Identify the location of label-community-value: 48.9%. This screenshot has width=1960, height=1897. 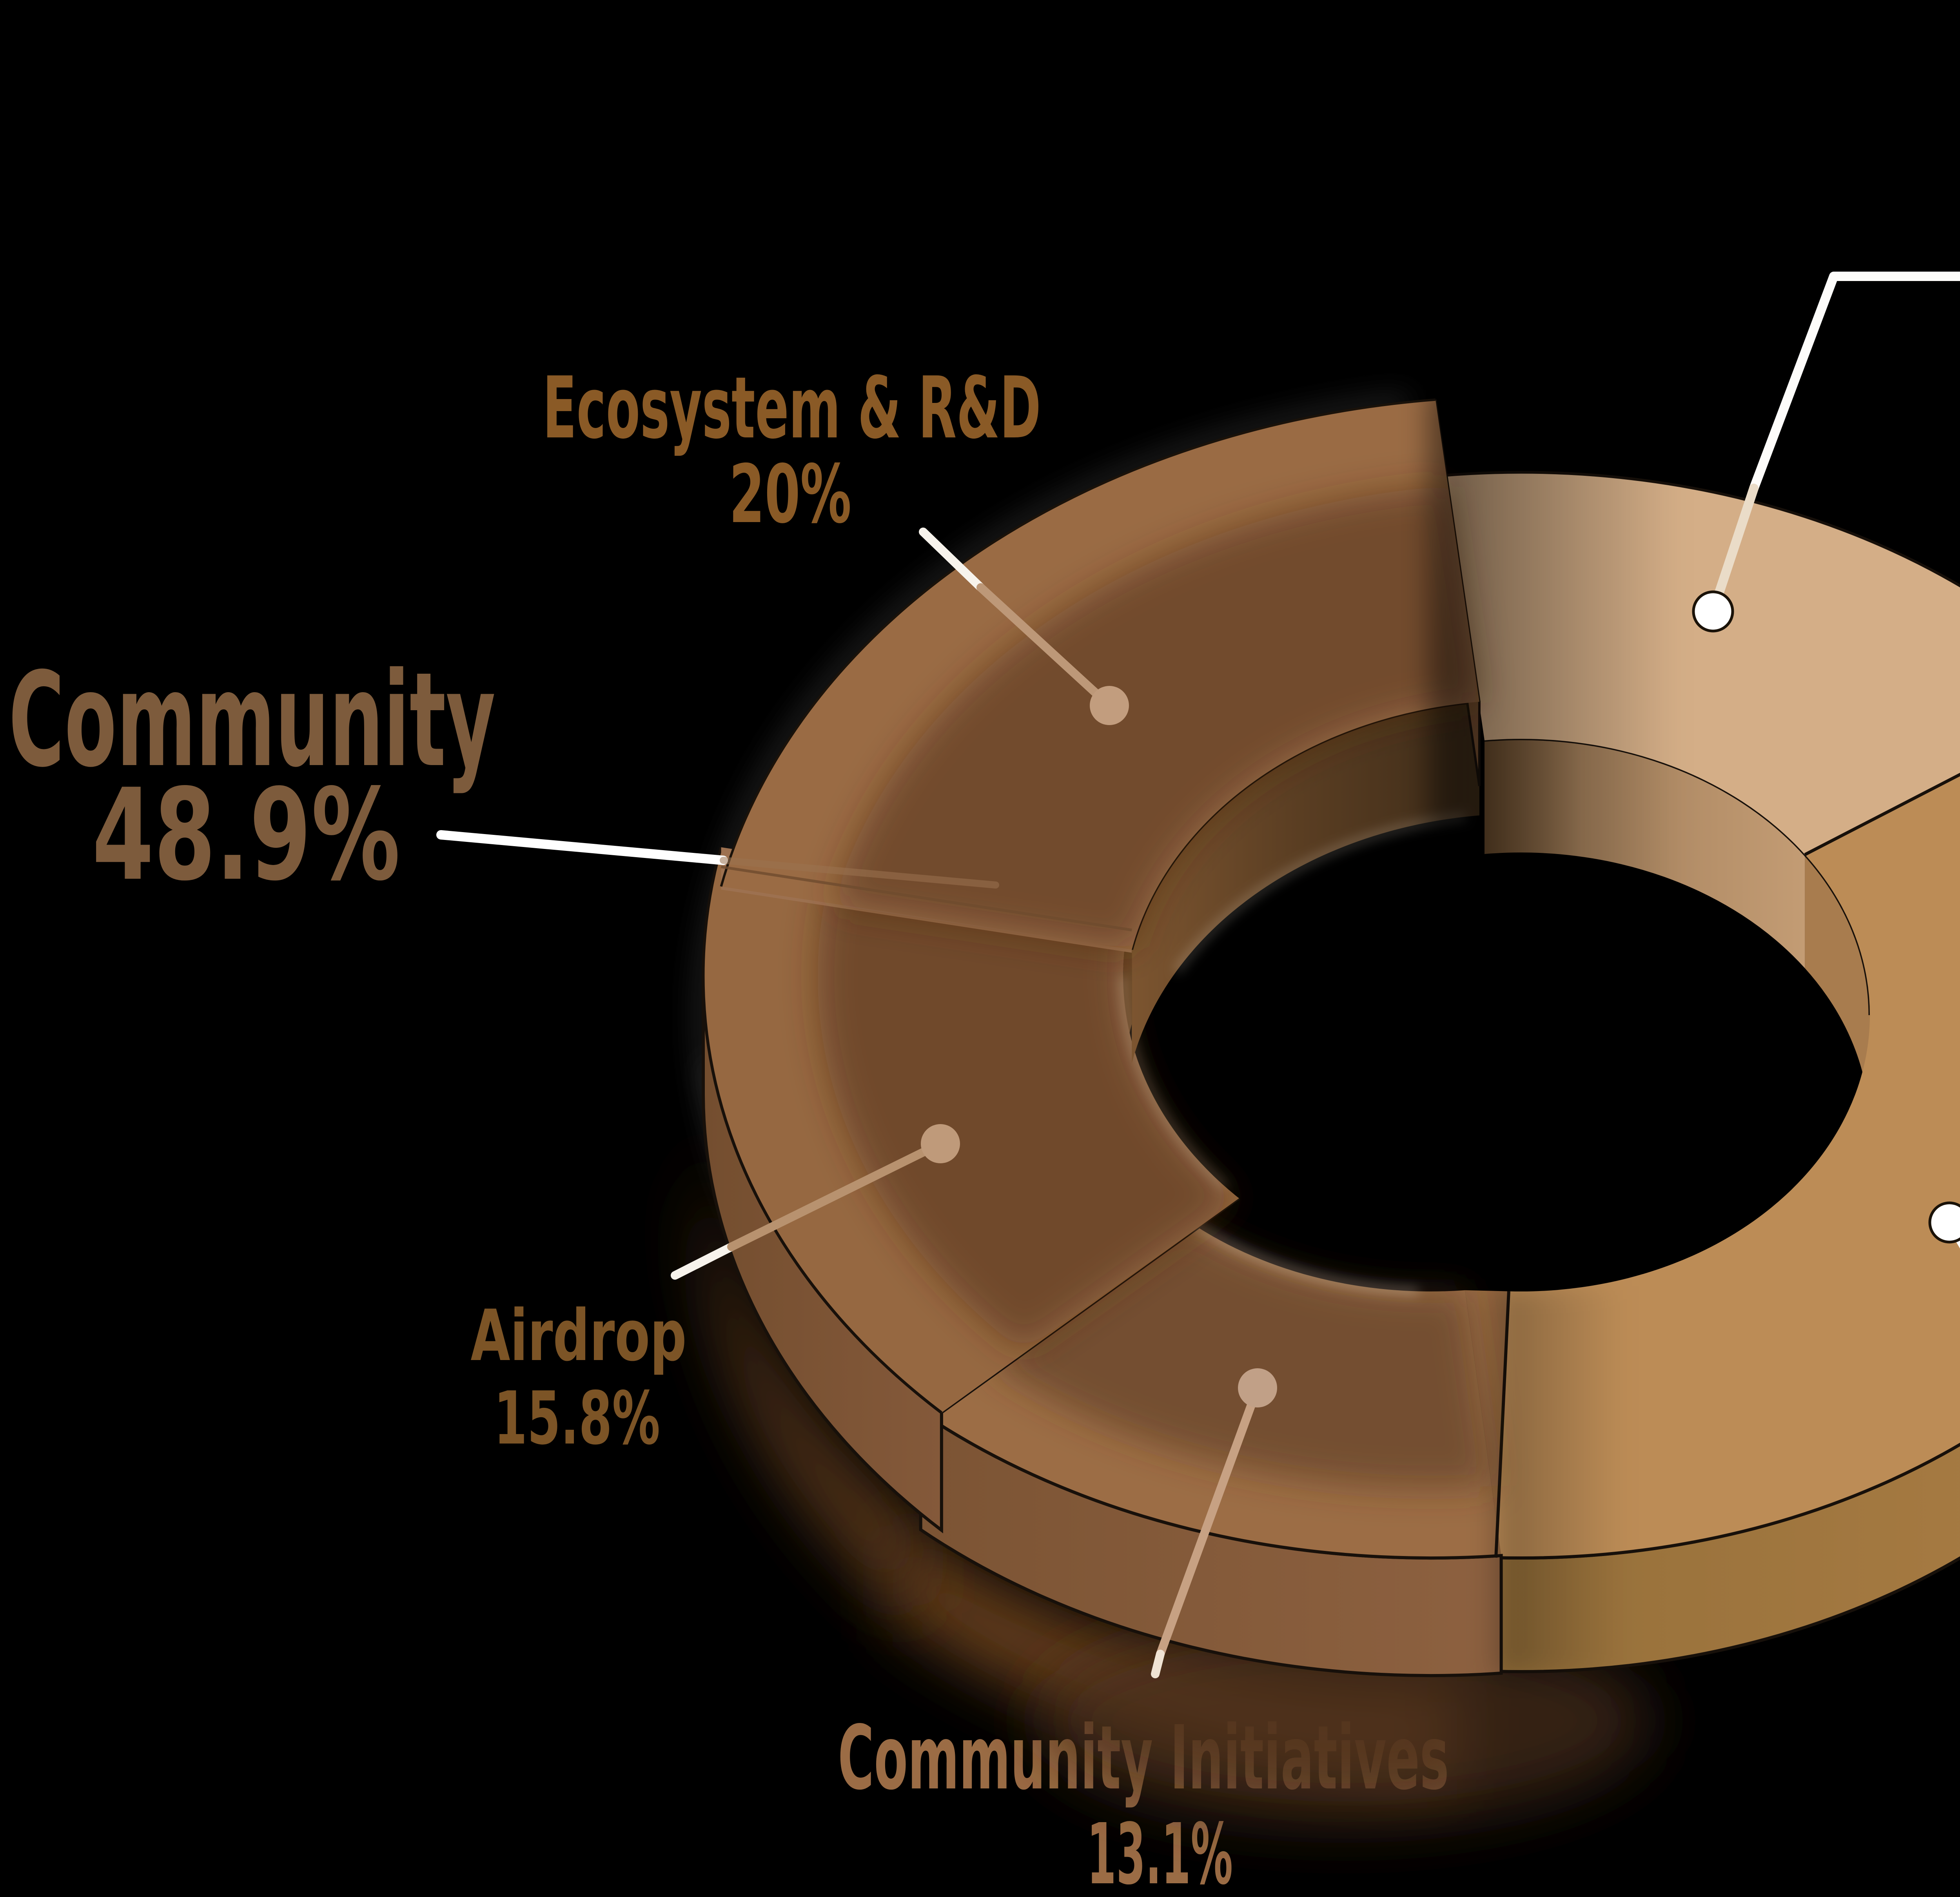
(246, 835).